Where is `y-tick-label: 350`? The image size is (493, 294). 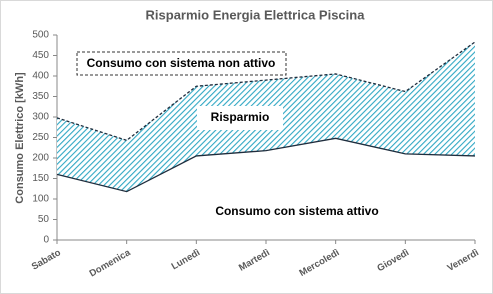 y-tick-label: 350 is located at coordinates (40, 96).